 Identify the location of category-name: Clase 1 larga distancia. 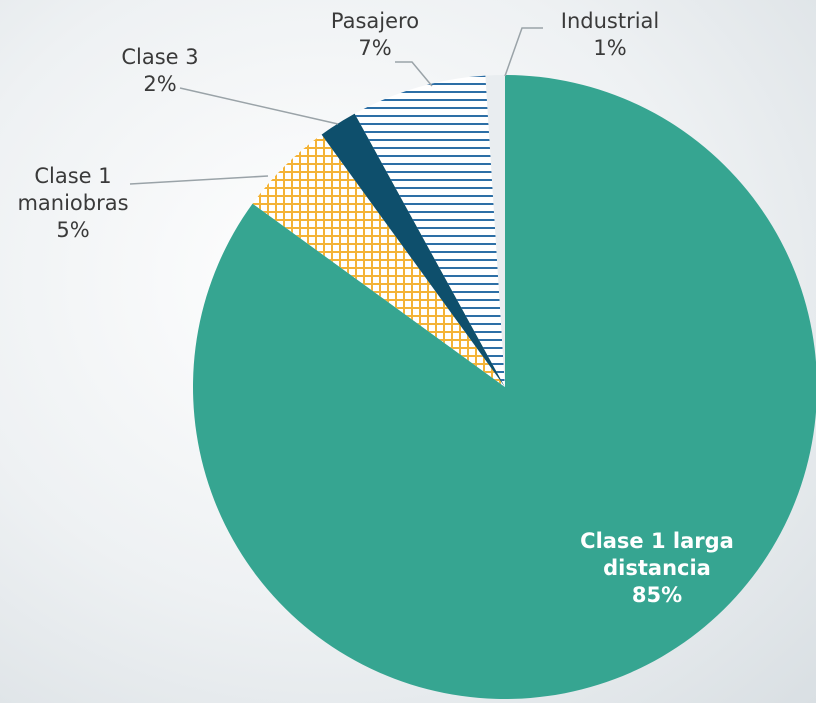
(657, 554).